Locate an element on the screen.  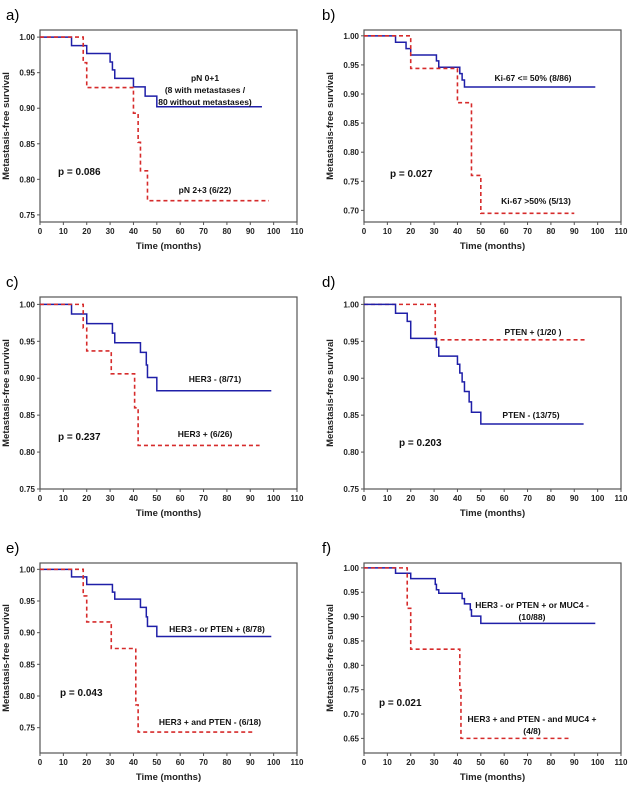
panel-label: a) is located at coordinates (12, 15).